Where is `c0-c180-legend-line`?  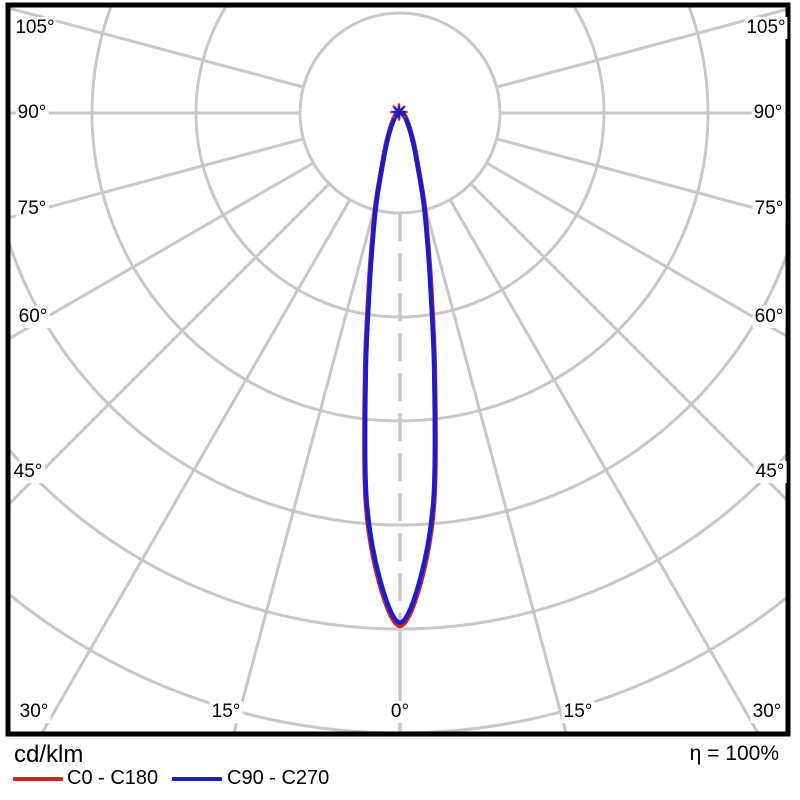 c0-c180-legend-line is located at coordinates (38, 779).